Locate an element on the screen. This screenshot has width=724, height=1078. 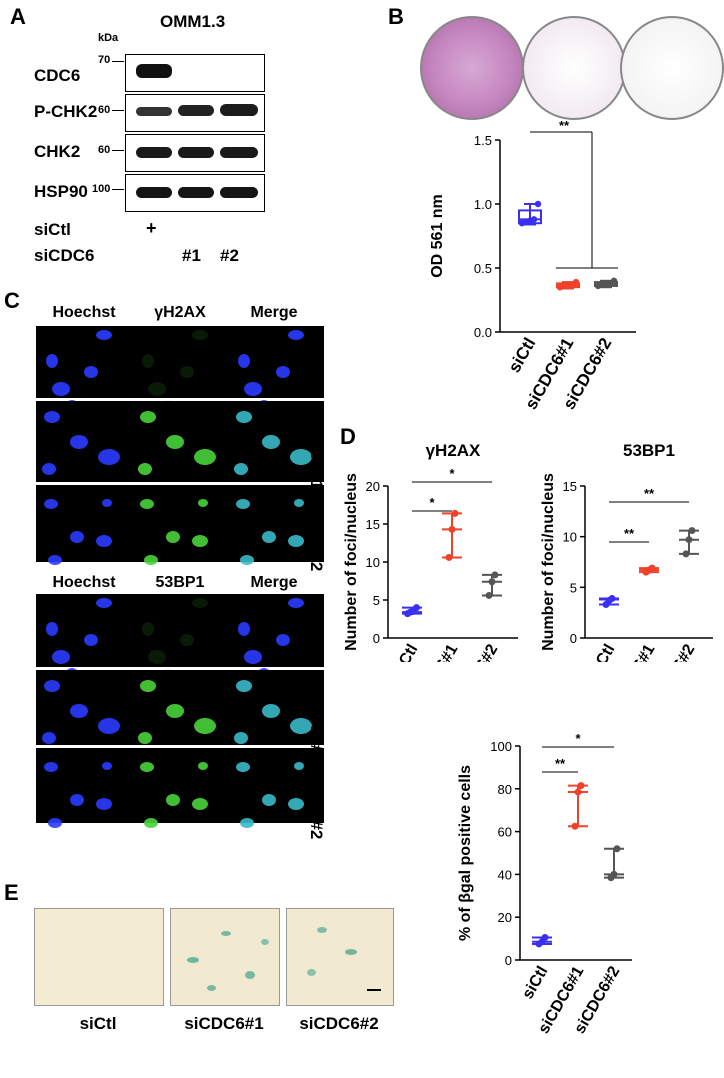
y-tick-label: 60 is located at coordinates (505, 832).